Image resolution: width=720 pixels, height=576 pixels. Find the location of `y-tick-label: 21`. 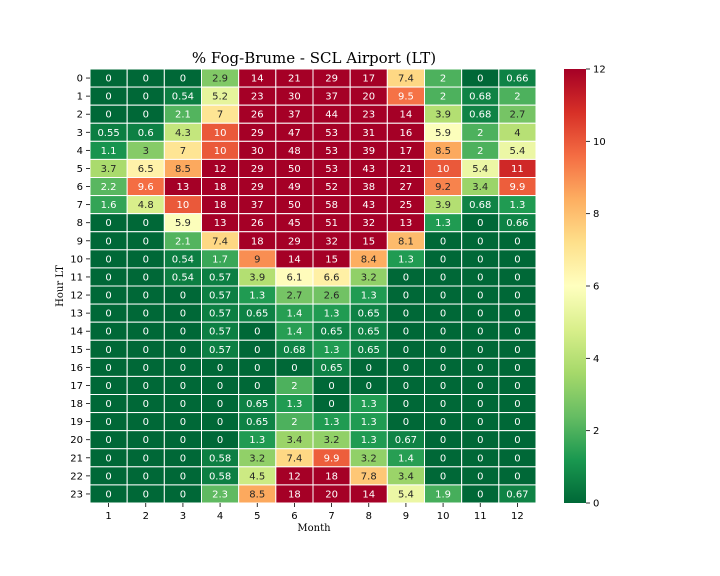

y-tick-label: 21 is located at coordinates (76, 458).